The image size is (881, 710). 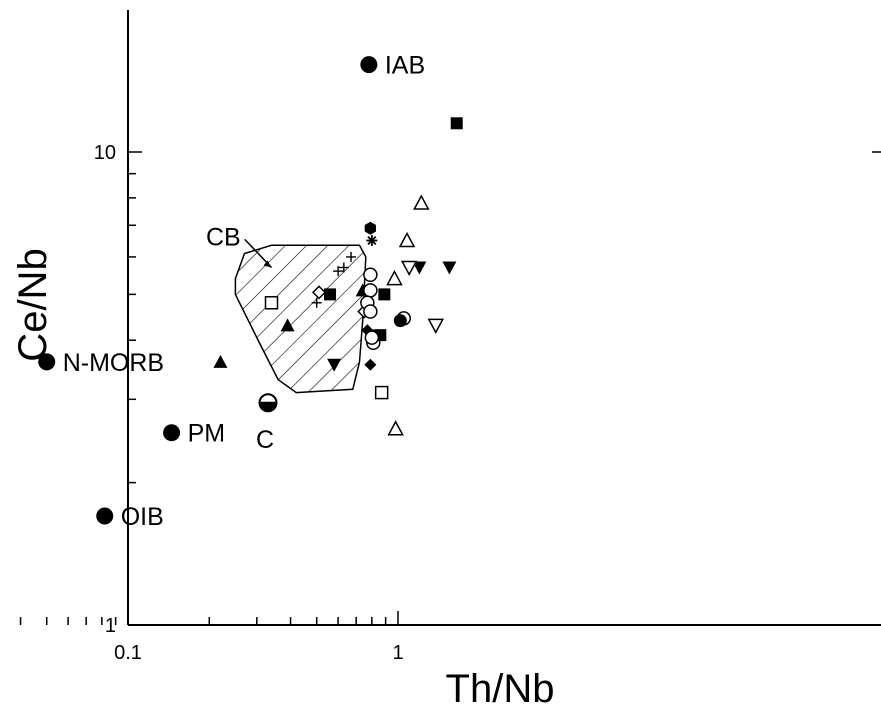 What do you see at coordinates (268, 407) in the screenshot?
I see `point-shape-half` at bounding box center [268, 407].